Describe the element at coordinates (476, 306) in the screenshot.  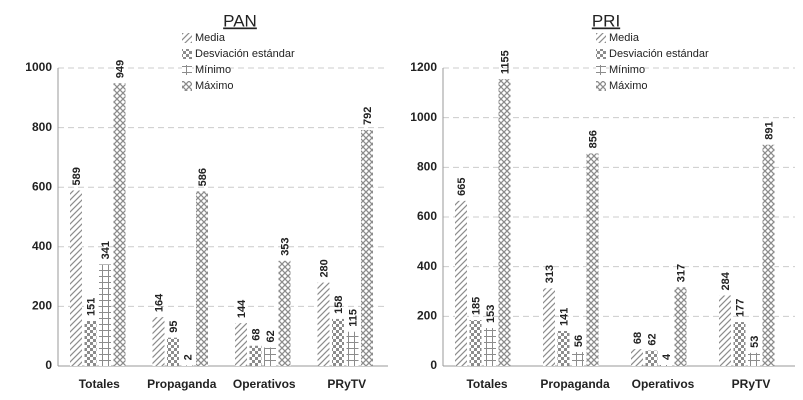
I see `value-label: 185` at that location.